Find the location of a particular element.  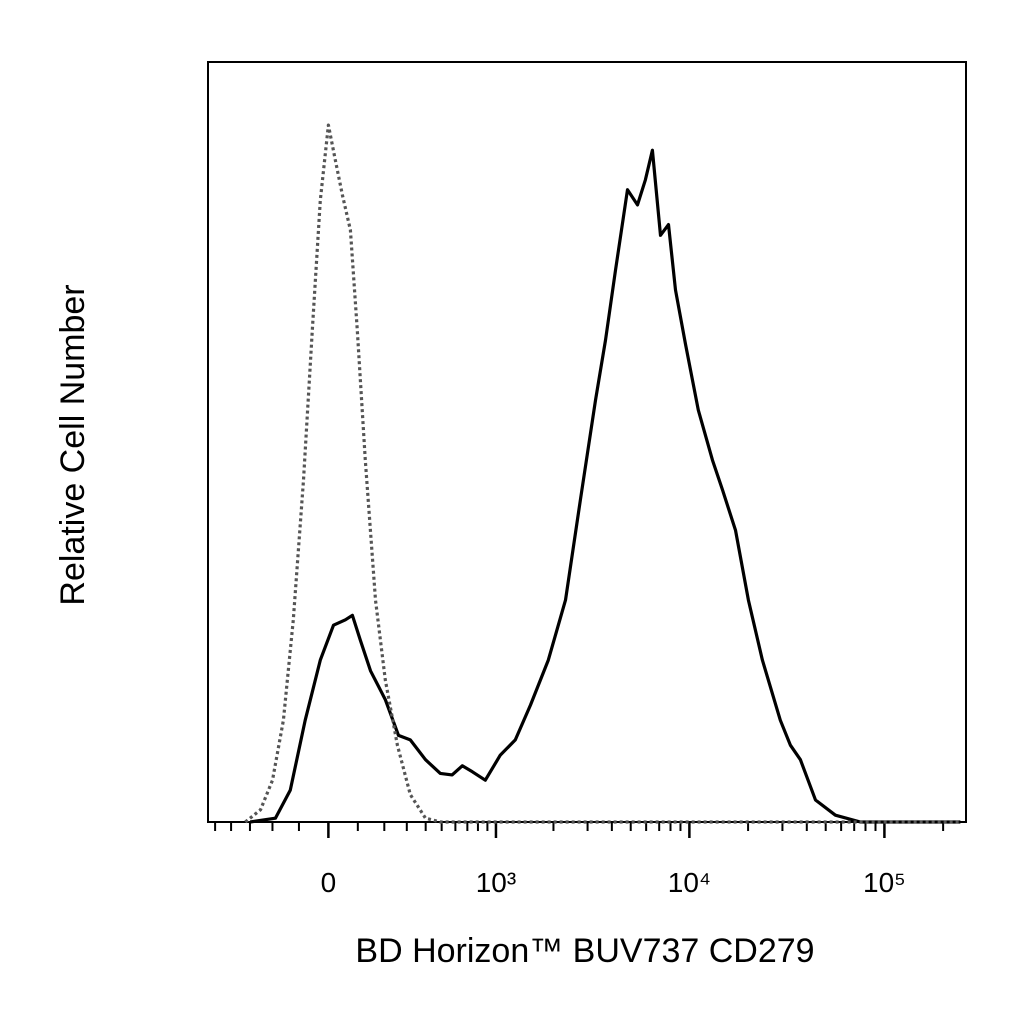

x-axis-label: BD Horizon™ BUV737 CD279 is located at coordinates (584, 951).